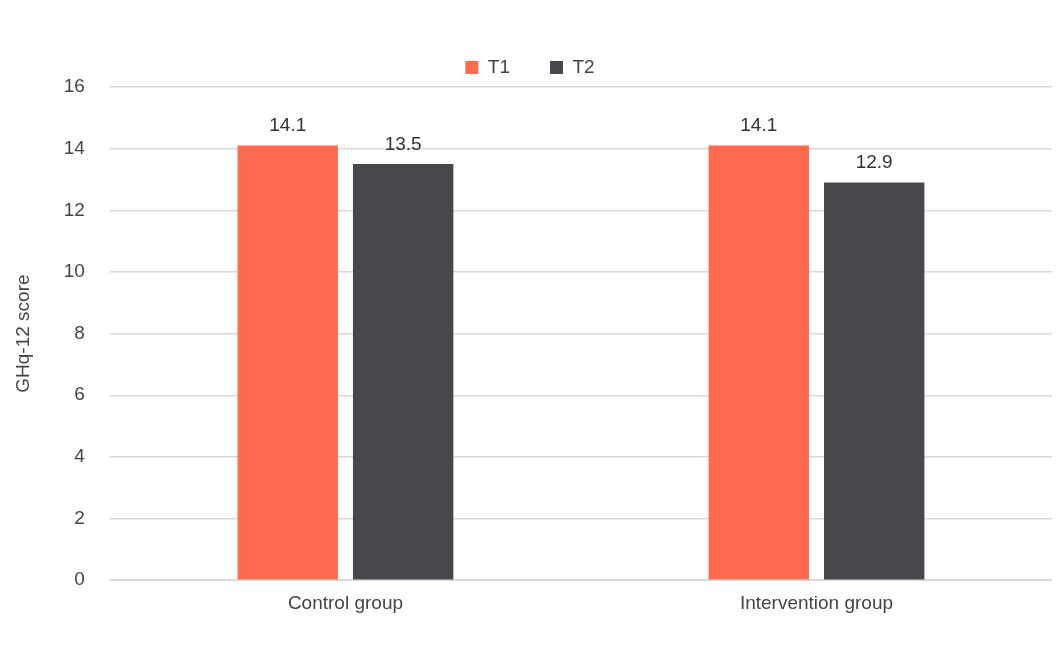 The image size is (1060, 645). What do you see at coordinates (403, 143) in the screenshot?
I see `data-label: 13.5` at bounding box center [403, 143].